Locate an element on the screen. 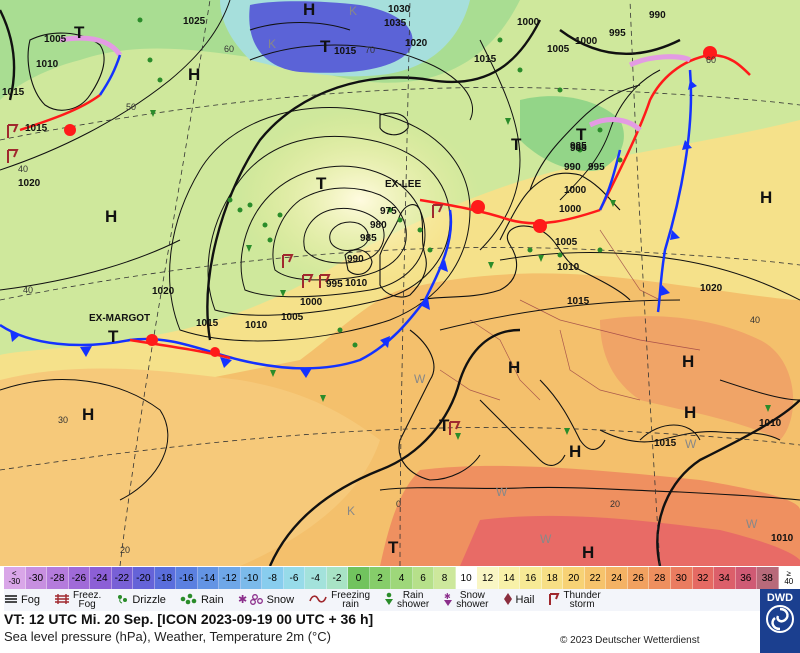 The width and height of the screenshot is (800, 653). country-borders is located at coordinates (570, 315).